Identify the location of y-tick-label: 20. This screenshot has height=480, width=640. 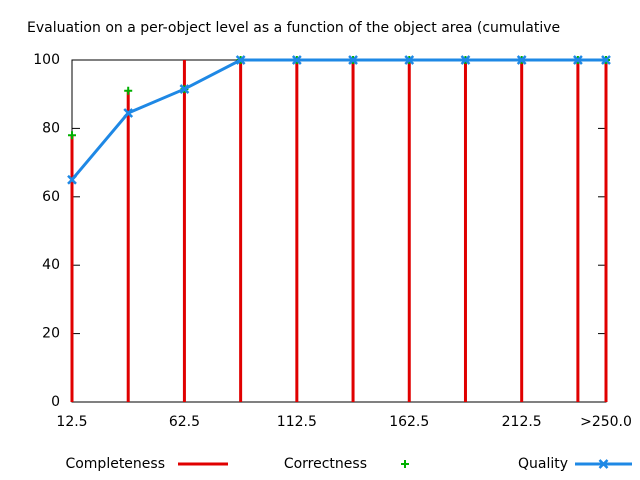
(51, 334).